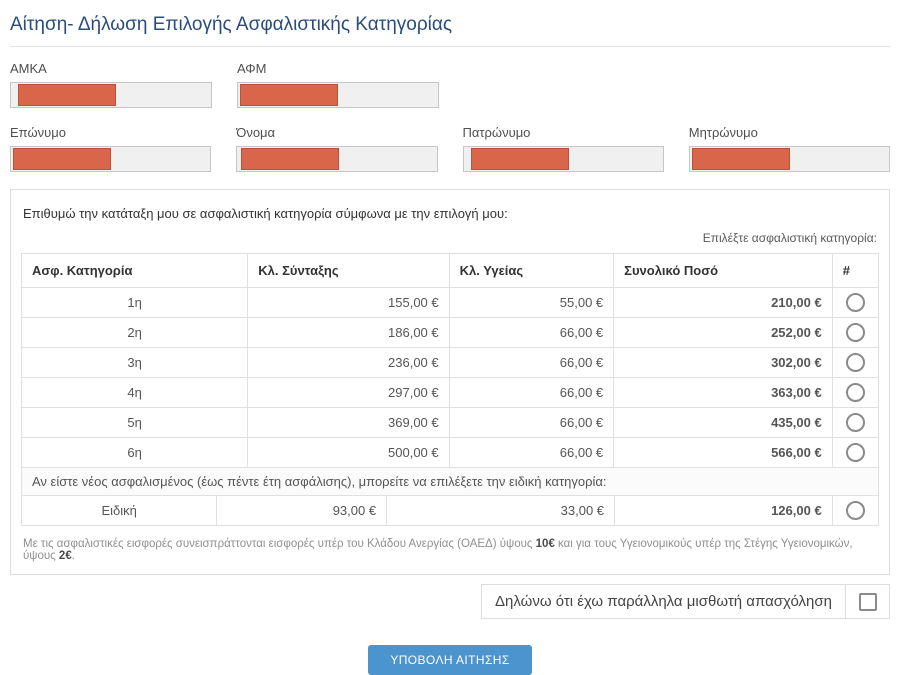  What do you see at coordinates (496, 132) in the screenshot?
I see `field-label: Πατρώνυμο` at bounding box center [496, 132].